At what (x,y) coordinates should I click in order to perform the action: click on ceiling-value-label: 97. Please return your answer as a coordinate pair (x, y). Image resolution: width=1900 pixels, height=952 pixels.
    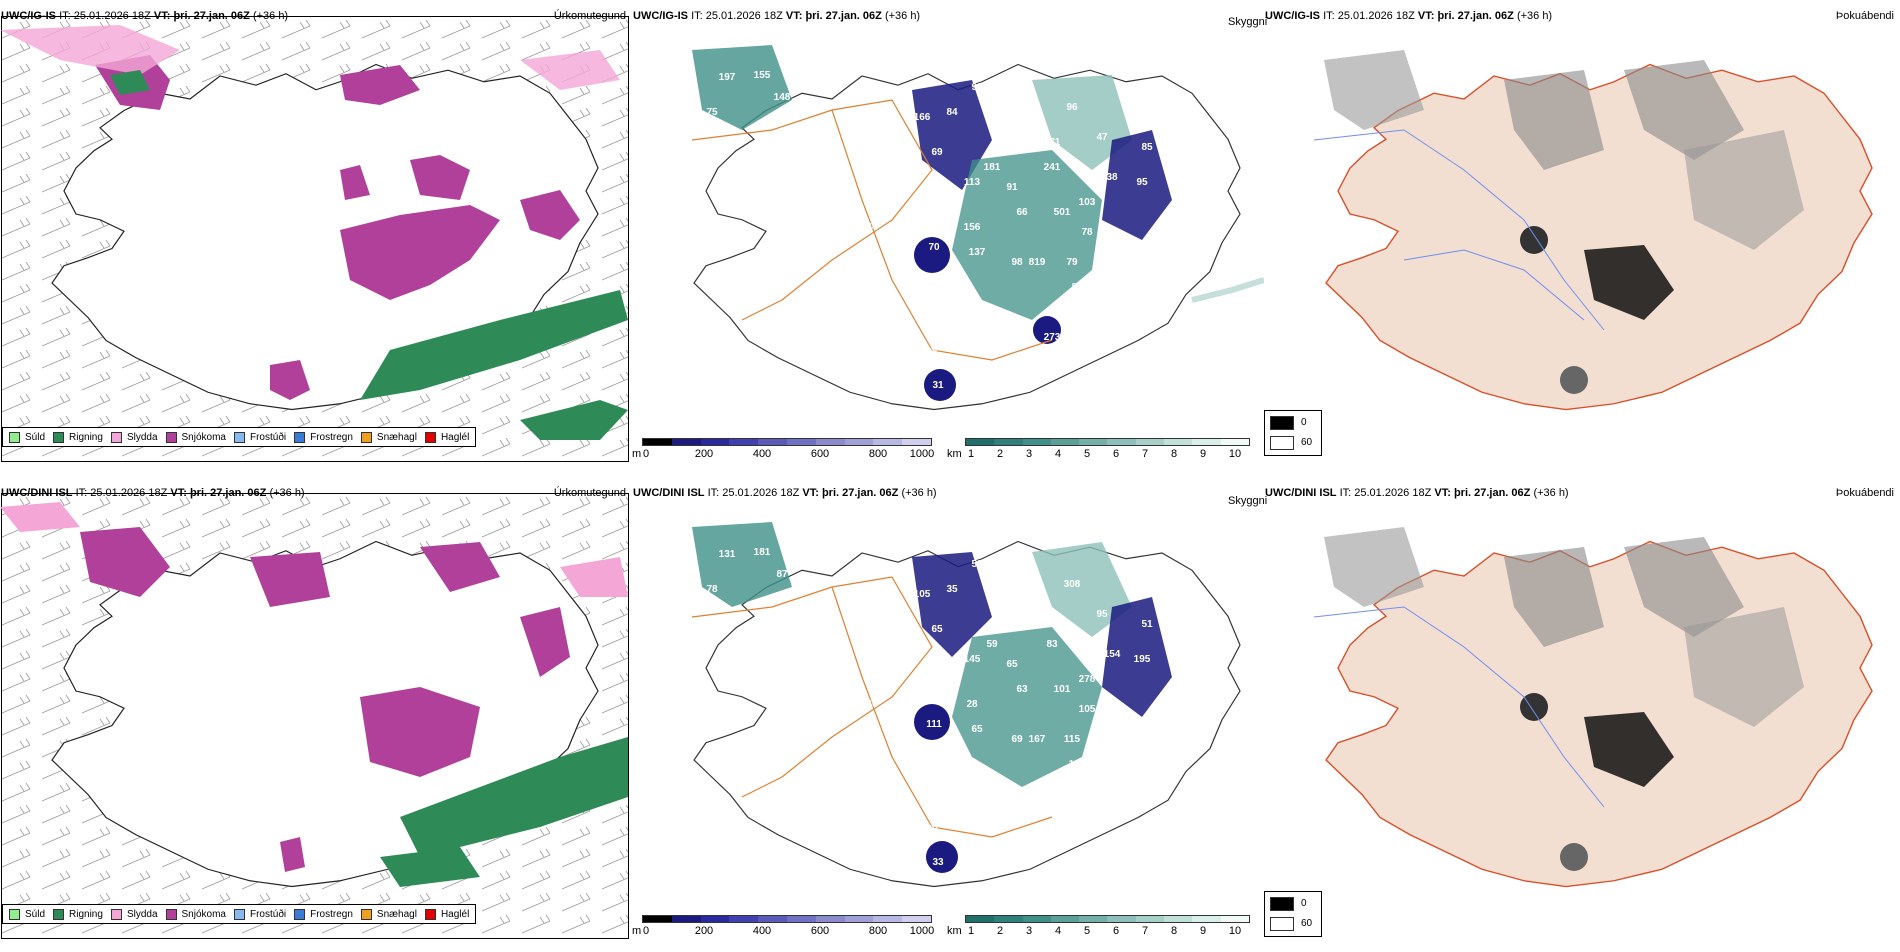
    Looking at the image, I should click on (1052, 814).